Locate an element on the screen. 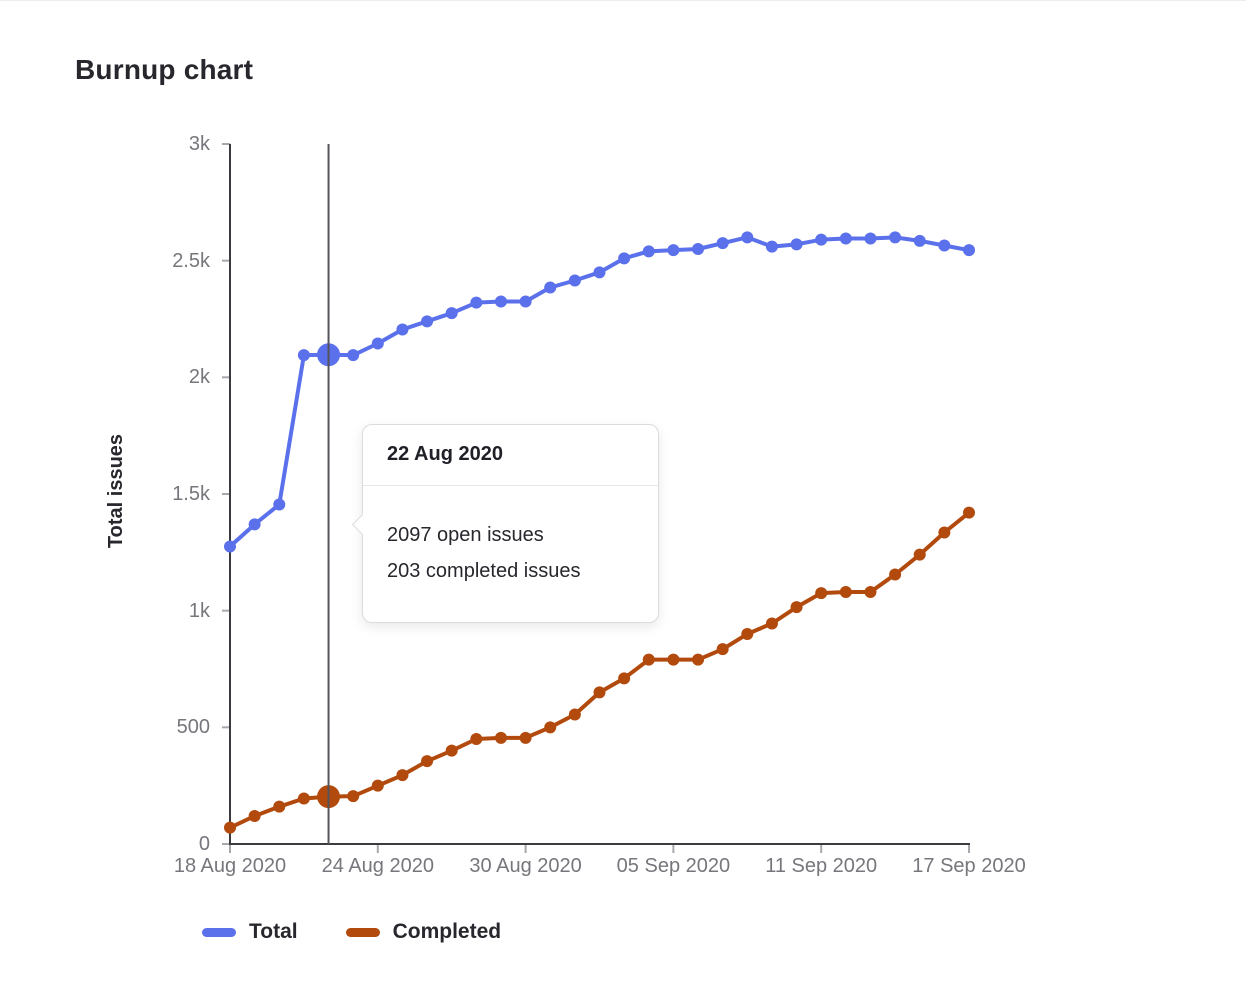 This screenshot has width=1246, height=1005. legend-item-completed: Completed is located at coordinates (423, 932).